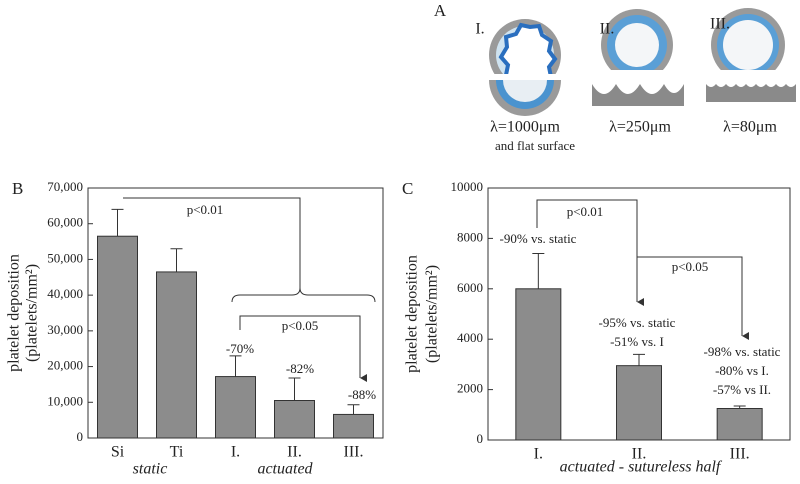 This screenshot has height=484, width=800. I want to click on wavelength-label: λ=250μm, so click(640, 127).